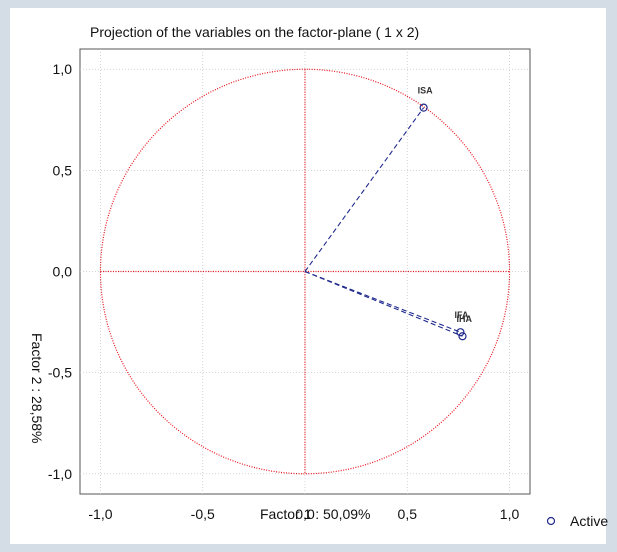 The image size is (617, 552). What do you see at coordinates (203, 514) in the screenshot?
I see `x-tick-label: -0,5` at bounding box center [203, 514].